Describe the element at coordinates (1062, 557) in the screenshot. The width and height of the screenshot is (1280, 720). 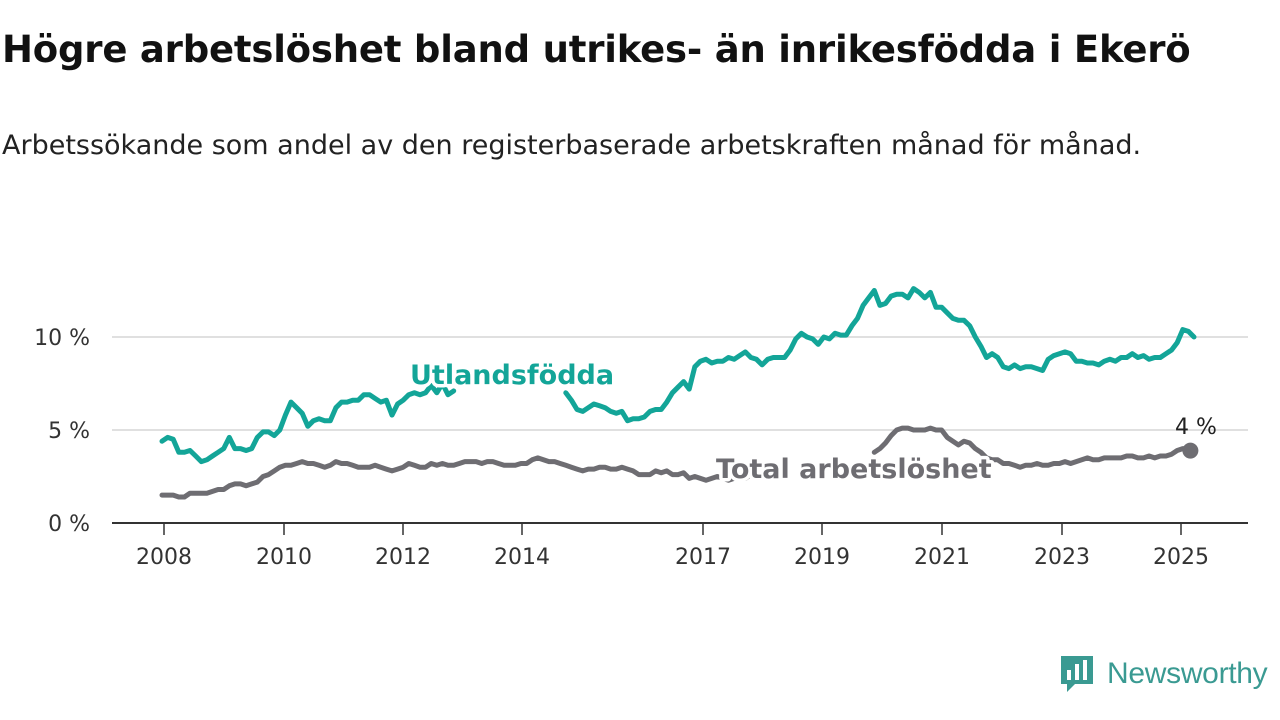
I see `x-tick-label: 2023` at that location.